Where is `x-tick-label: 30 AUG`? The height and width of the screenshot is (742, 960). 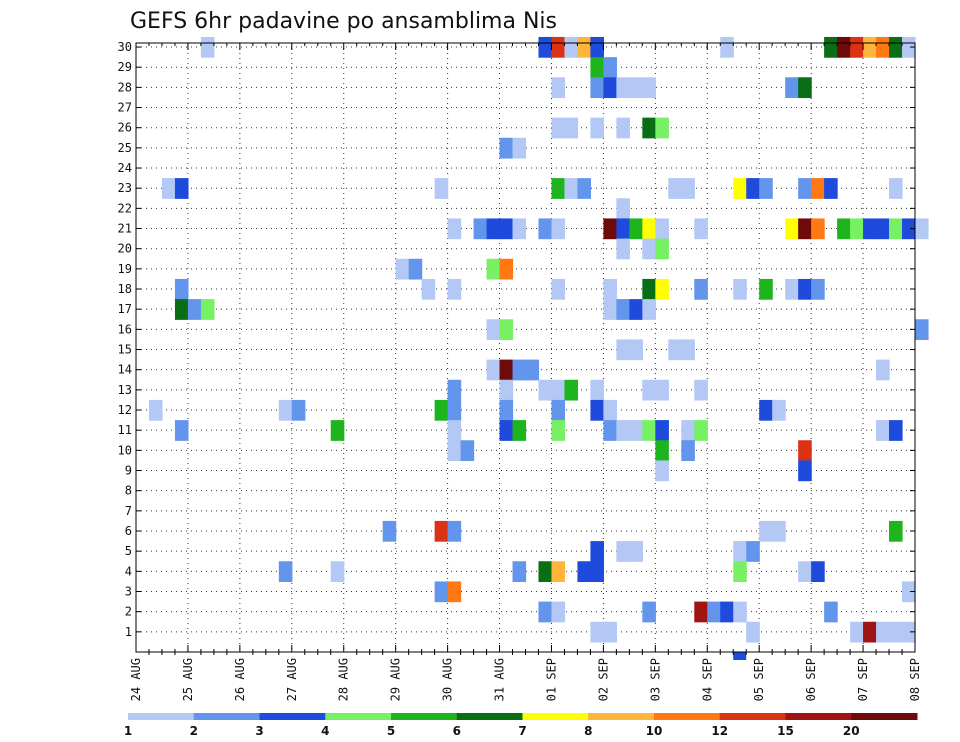
x-tick-label: 30 AUG is located at coordinates (448, 679).